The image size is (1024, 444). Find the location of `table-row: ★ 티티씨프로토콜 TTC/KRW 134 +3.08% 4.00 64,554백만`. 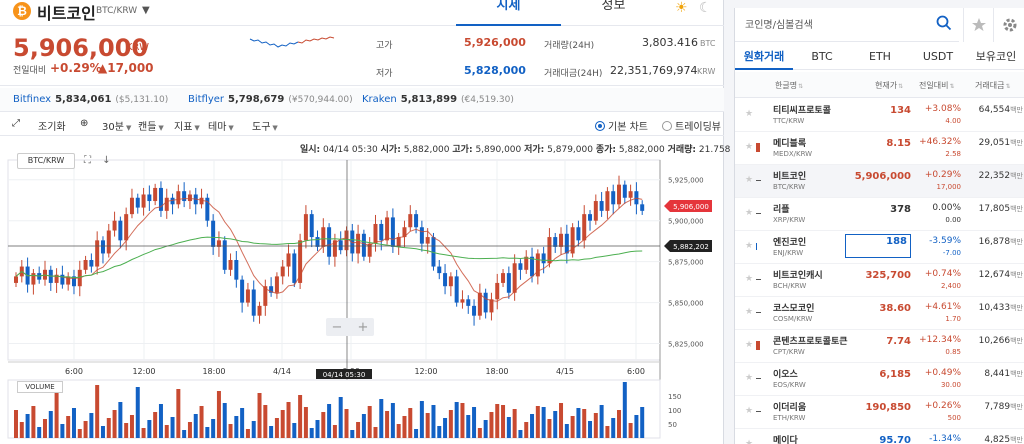

table-row: ★ 티티씨프로토콜 TTC/KRW 134 +3.08% 4.00 64,554백만 is located at coordinates (879, 115).